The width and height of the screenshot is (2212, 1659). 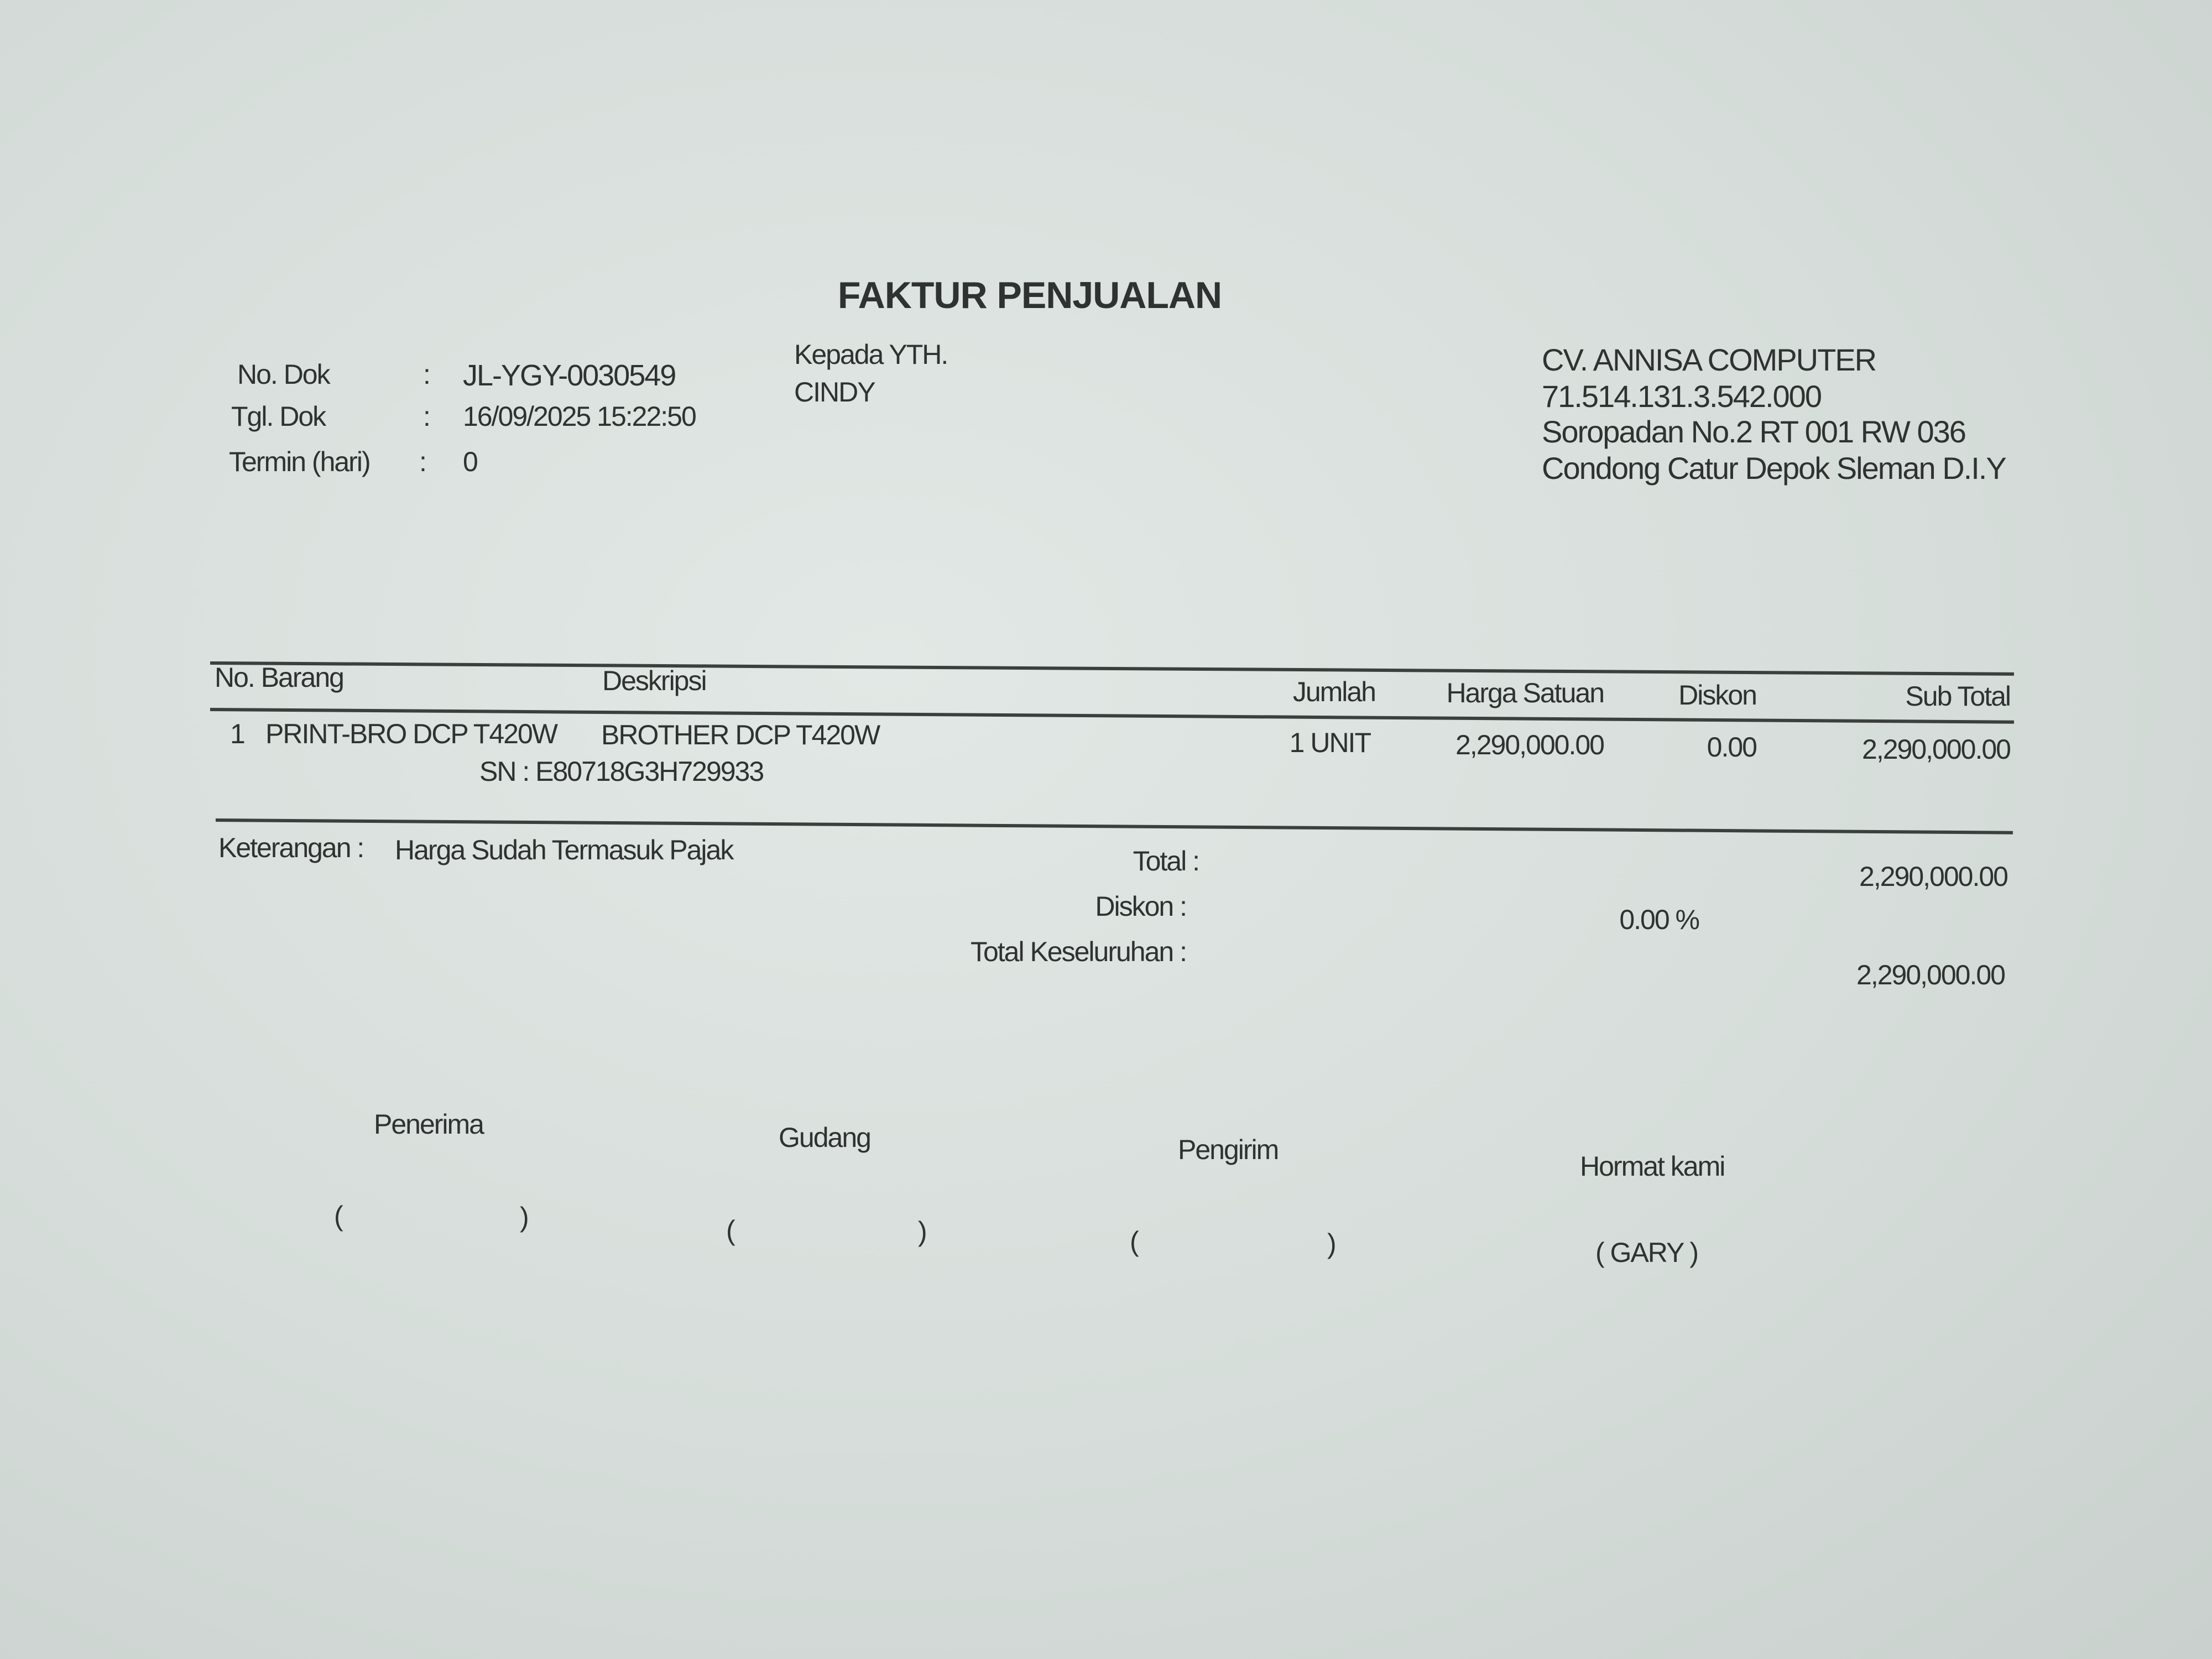 What do you see at coordinates (284, 375) in the screenshot?
I see `no-dok-label: No. Dok` at bounding box center [284, 375].